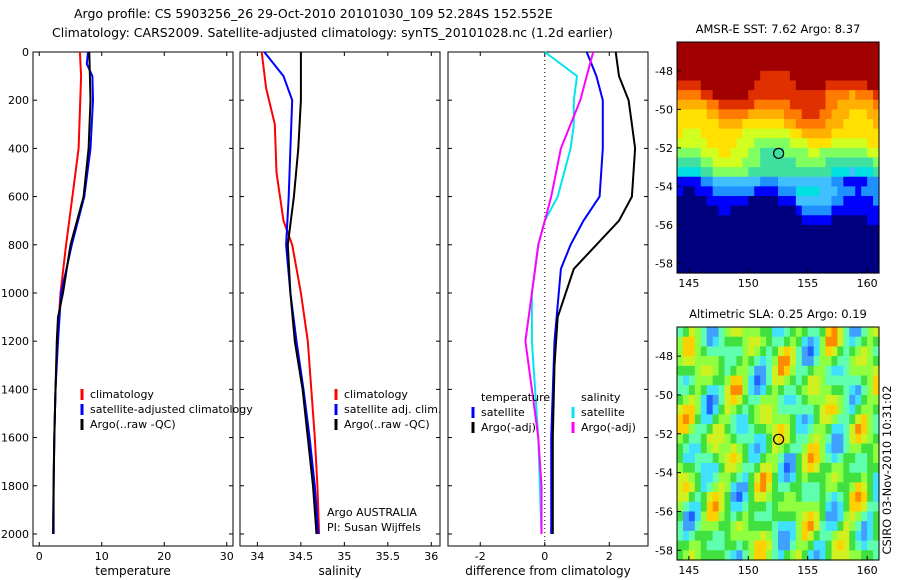 The width and height of the screenshot is (900, 580). I want to click on x-tick-label: 0, so click(39, 556).